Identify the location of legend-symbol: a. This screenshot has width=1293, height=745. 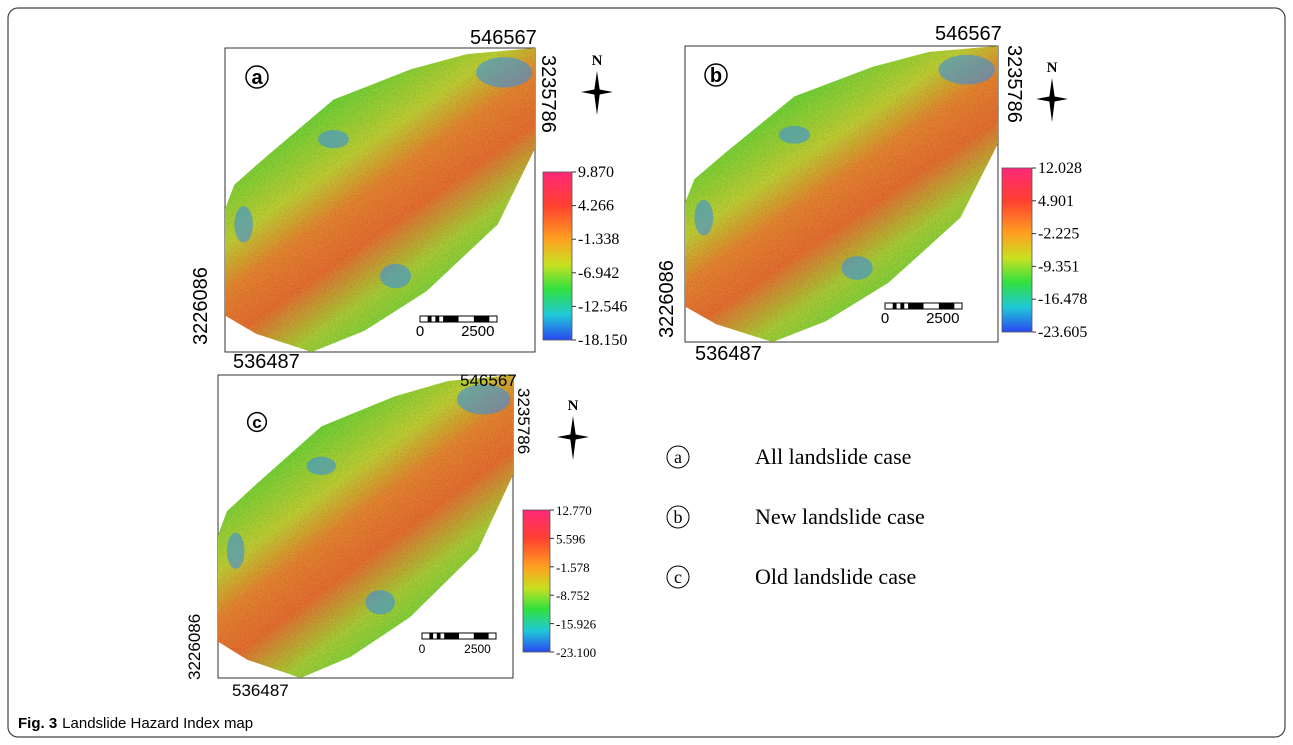
(678, 457).